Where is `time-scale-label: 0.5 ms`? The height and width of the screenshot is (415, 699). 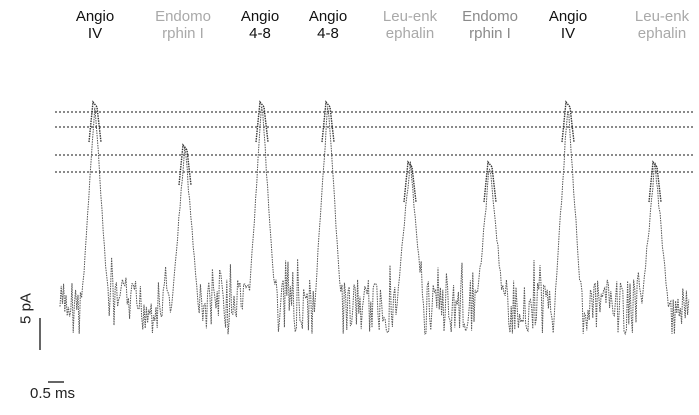
time-scale-label: 0.5 ms is located at coordinates (53, 393).